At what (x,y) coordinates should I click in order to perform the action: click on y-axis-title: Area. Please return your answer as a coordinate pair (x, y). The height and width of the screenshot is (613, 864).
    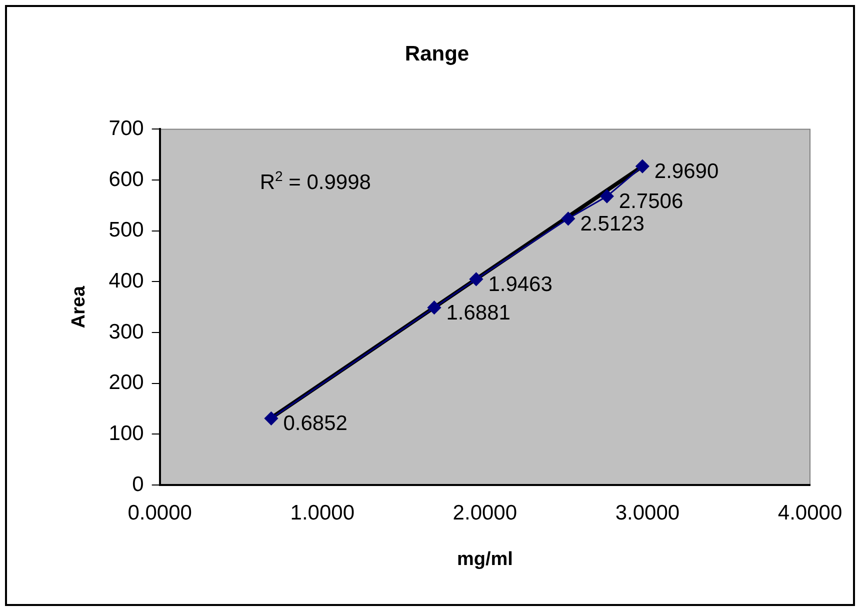
    Looking at the image, I should click on (79, 307).